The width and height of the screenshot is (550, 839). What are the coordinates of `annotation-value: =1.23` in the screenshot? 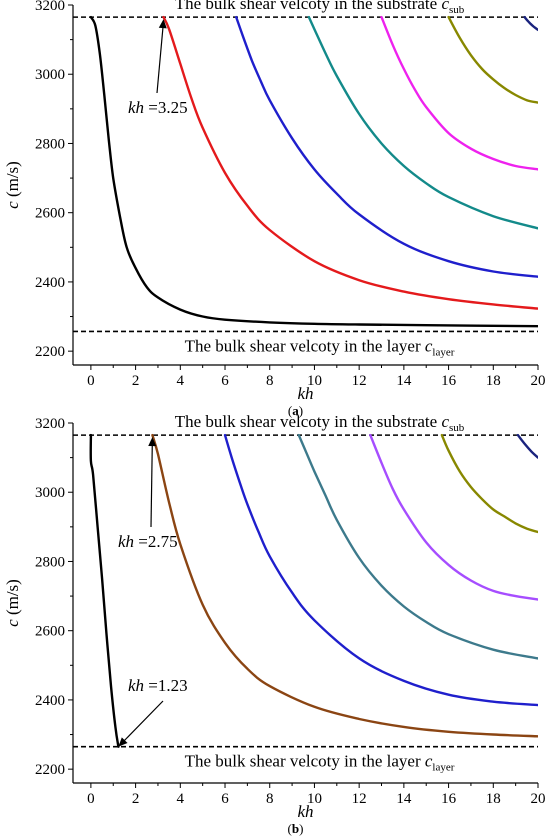 It's located at (166, 685).